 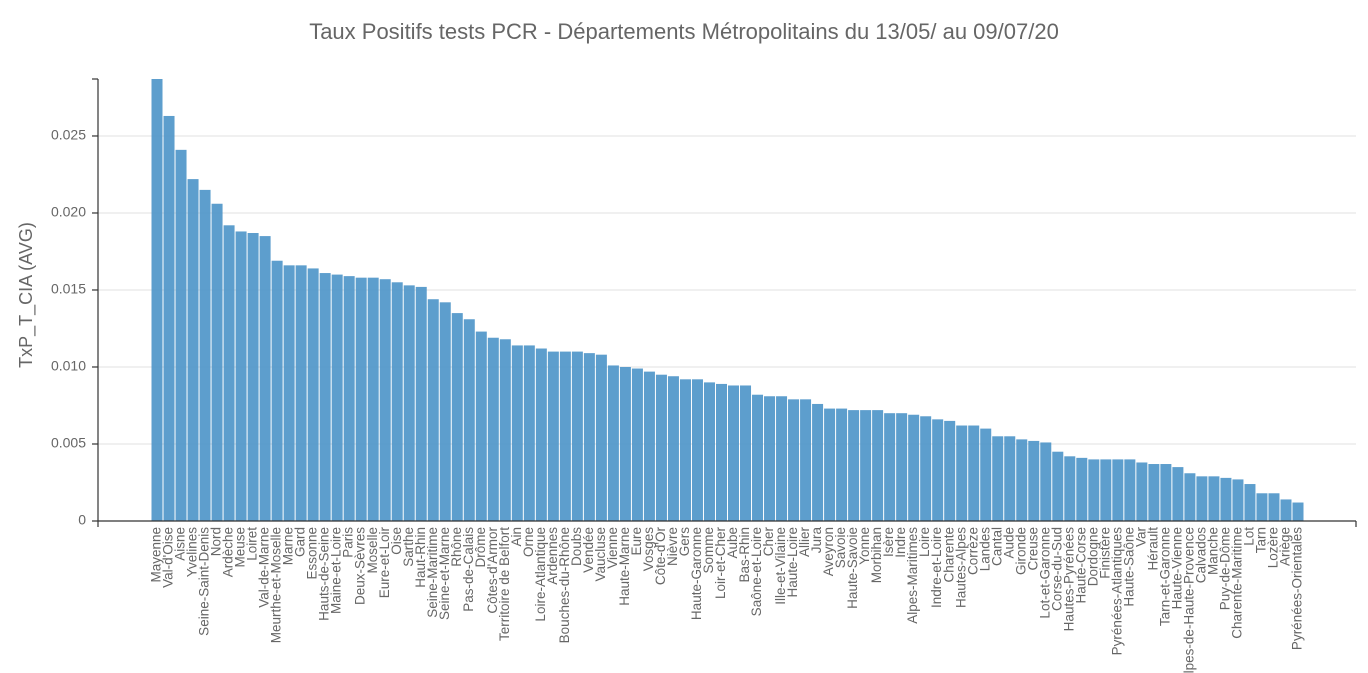 What do you see at coordinates (1188, 600) in the screenshot?
I see `x-tick-label: Alpes-de-Haute-Provence` at bounding box center [1188, 600].